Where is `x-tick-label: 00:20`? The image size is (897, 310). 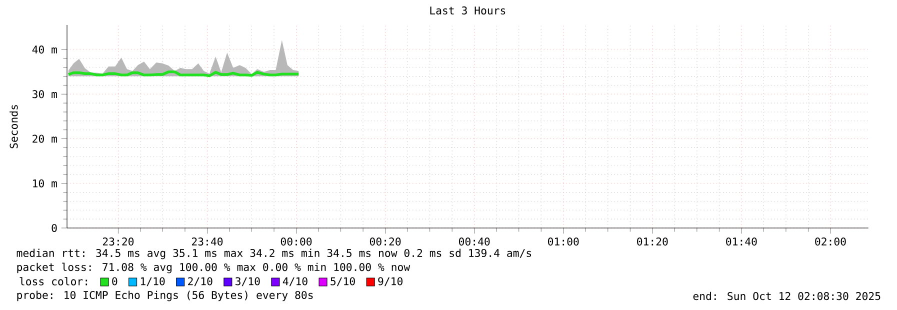
x-tick-label: 00:20 is located at coordinates (385, 241).